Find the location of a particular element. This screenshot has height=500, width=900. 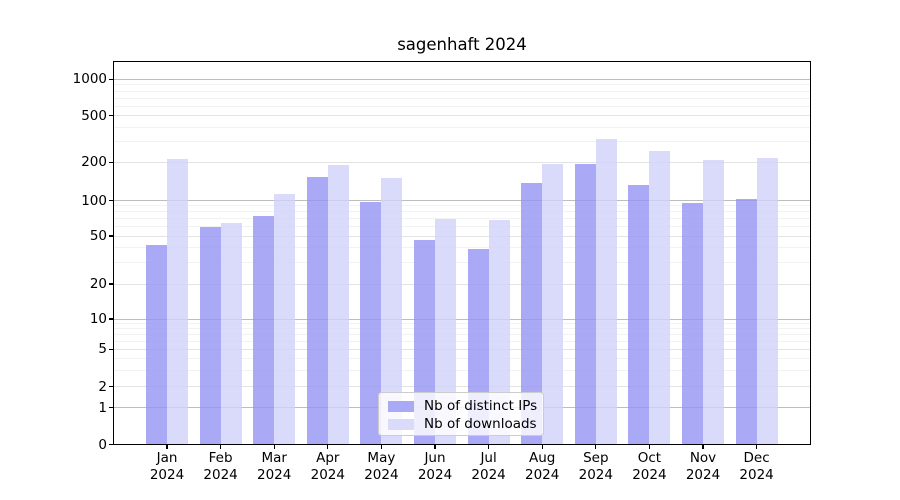

legend: Nb of distinct IPs Nb of downloads is located at coordinates (461, 414).